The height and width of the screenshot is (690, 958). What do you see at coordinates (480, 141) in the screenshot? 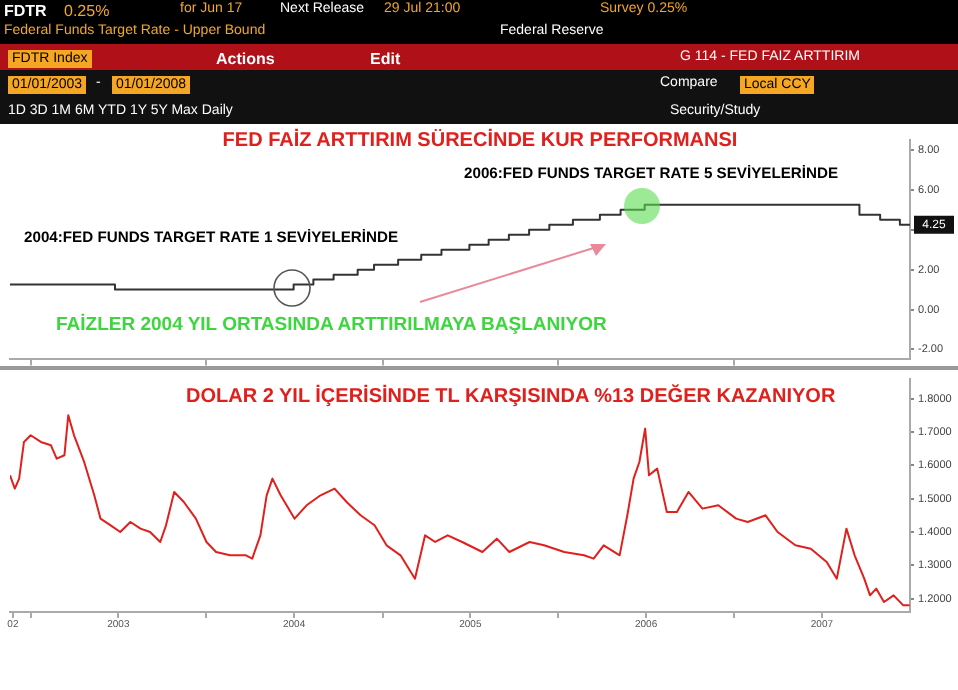
I see `chart-title: FED FAİZ ARTTIRIM SÜRECİNDE KUR PERFORMANSI` at bounding box center [480, 141].